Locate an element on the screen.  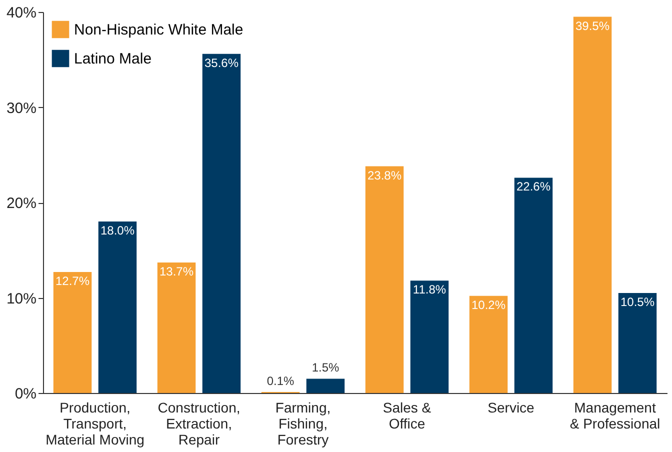
data-label: 10.2% is located at coordinates (489, 305).